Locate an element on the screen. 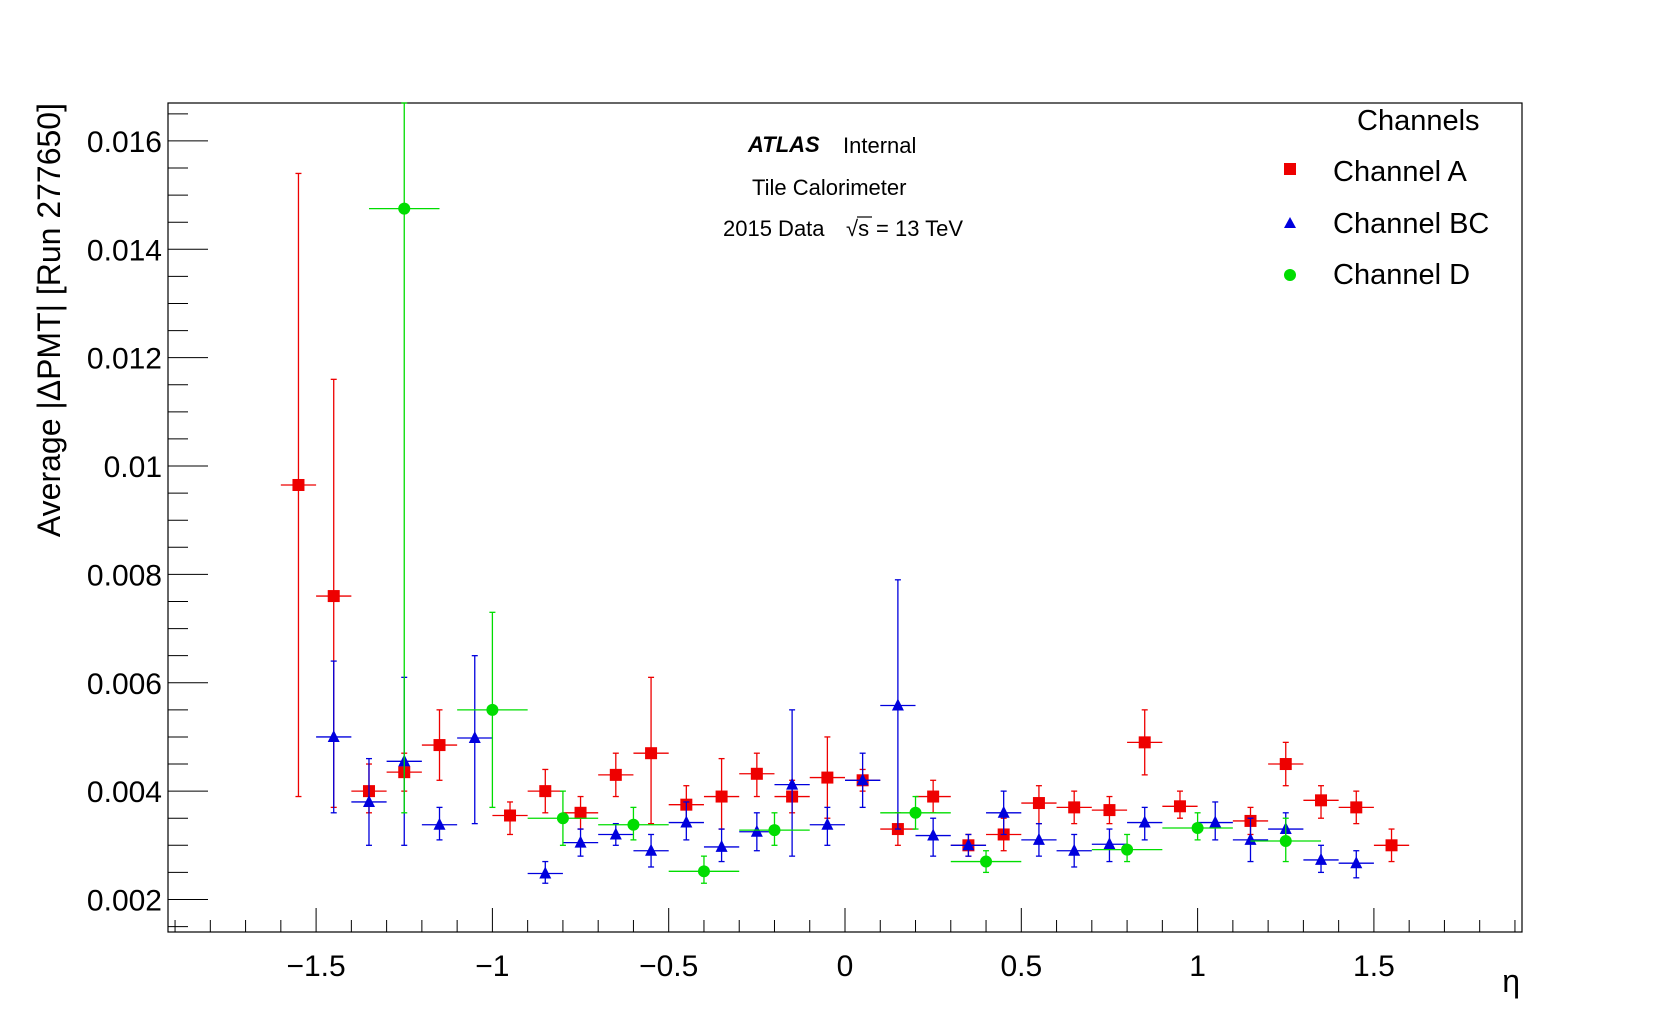 This screenshot has height=1025, width=1678. data-label: 2015 Data is located at coordinates (774, 228).